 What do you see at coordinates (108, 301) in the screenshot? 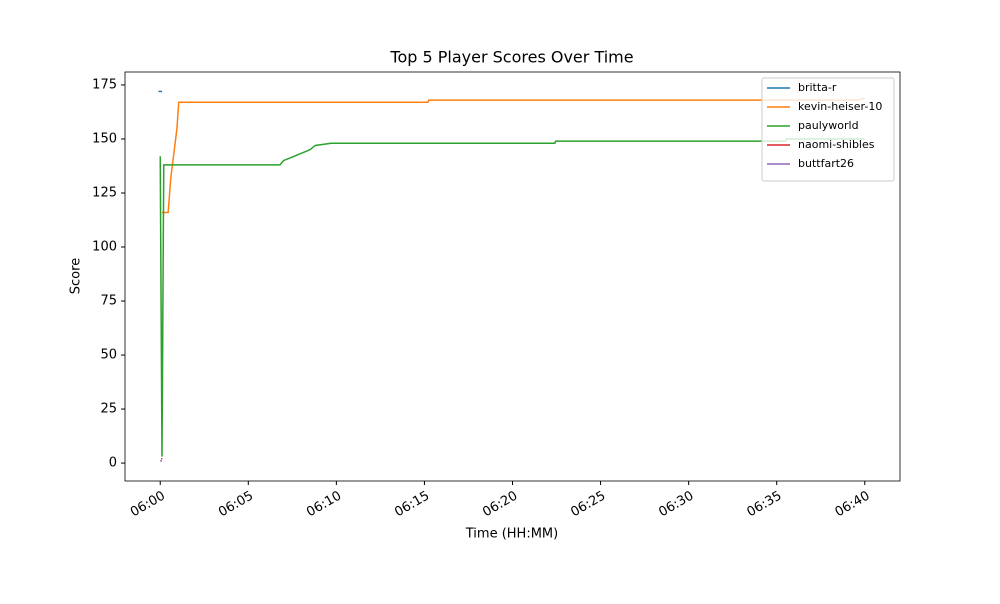
I see `y-tick-label: 75` at bounding box center [108, 301].